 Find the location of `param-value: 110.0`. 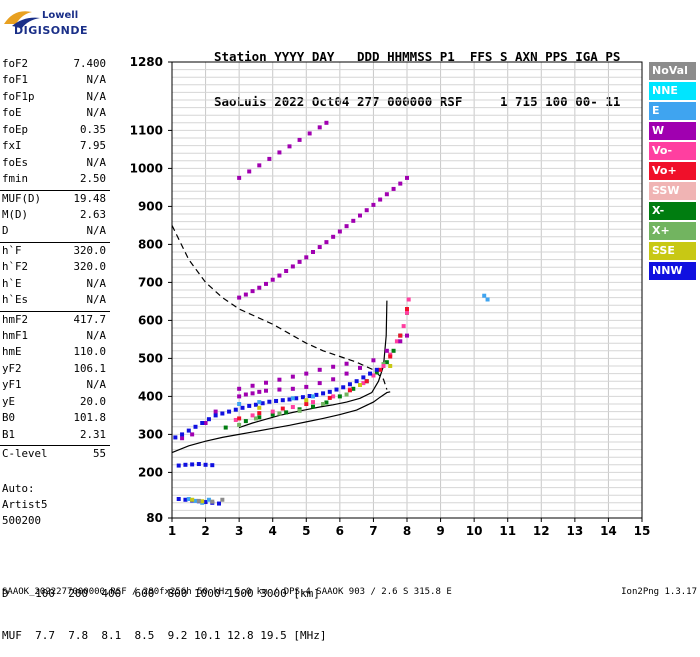

param-value: 110.0 is located at coordinates (89, 352).